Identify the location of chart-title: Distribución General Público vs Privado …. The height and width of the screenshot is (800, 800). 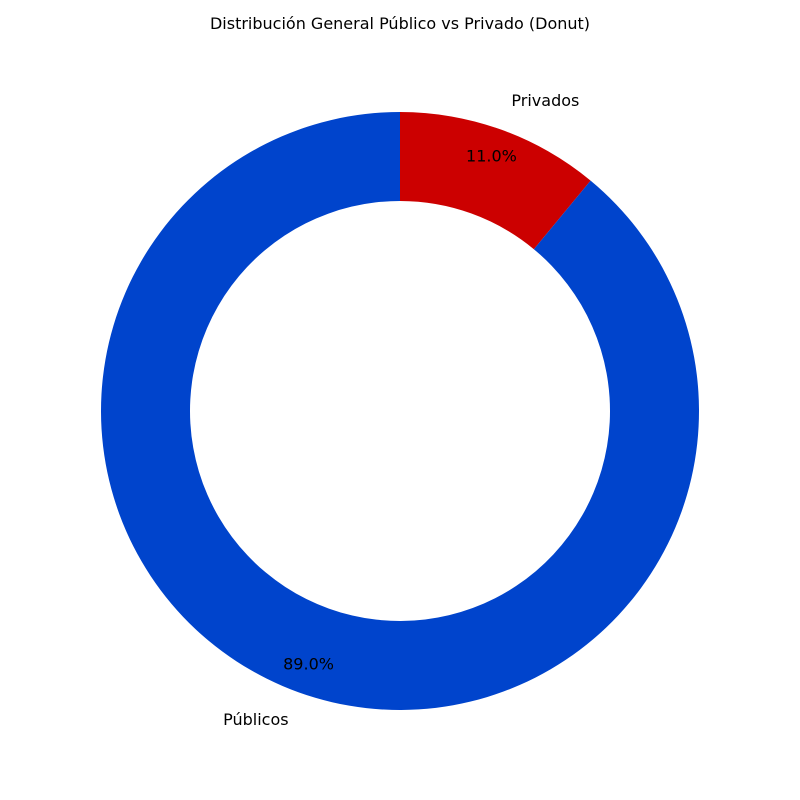
(400, 23).